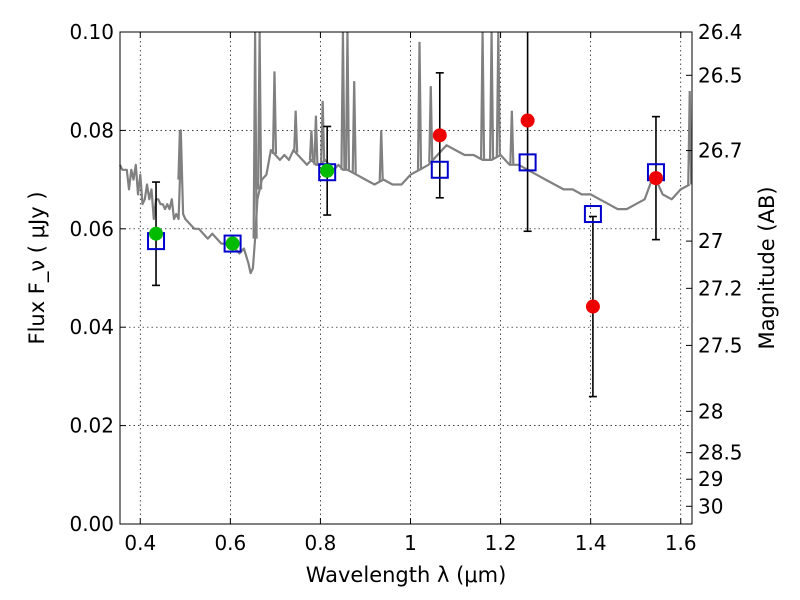  What do you see at coordinates (720, 32) in the screenshot?
I see `right-tick-label: 26.4` at bounding box center [720, 32].